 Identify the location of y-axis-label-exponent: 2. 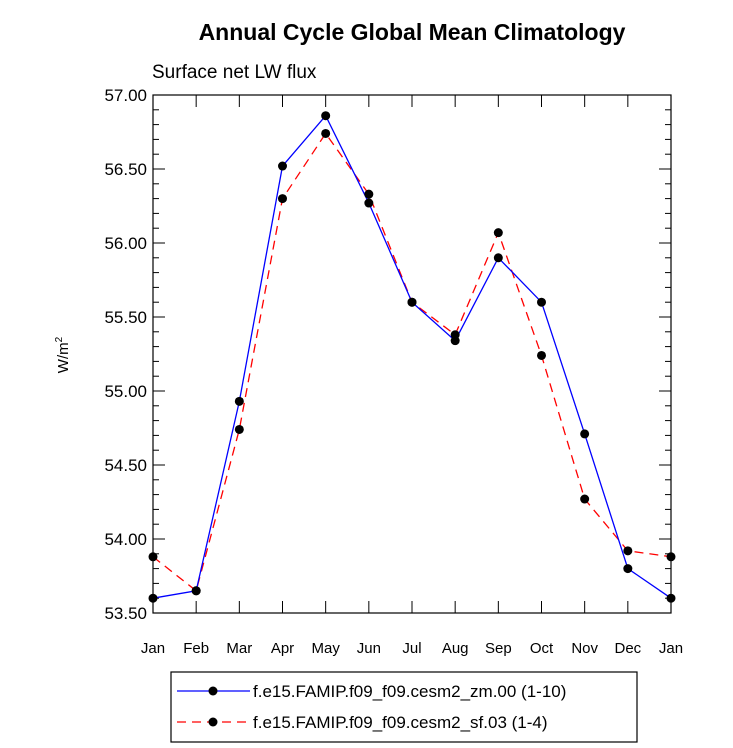
(59, 339).